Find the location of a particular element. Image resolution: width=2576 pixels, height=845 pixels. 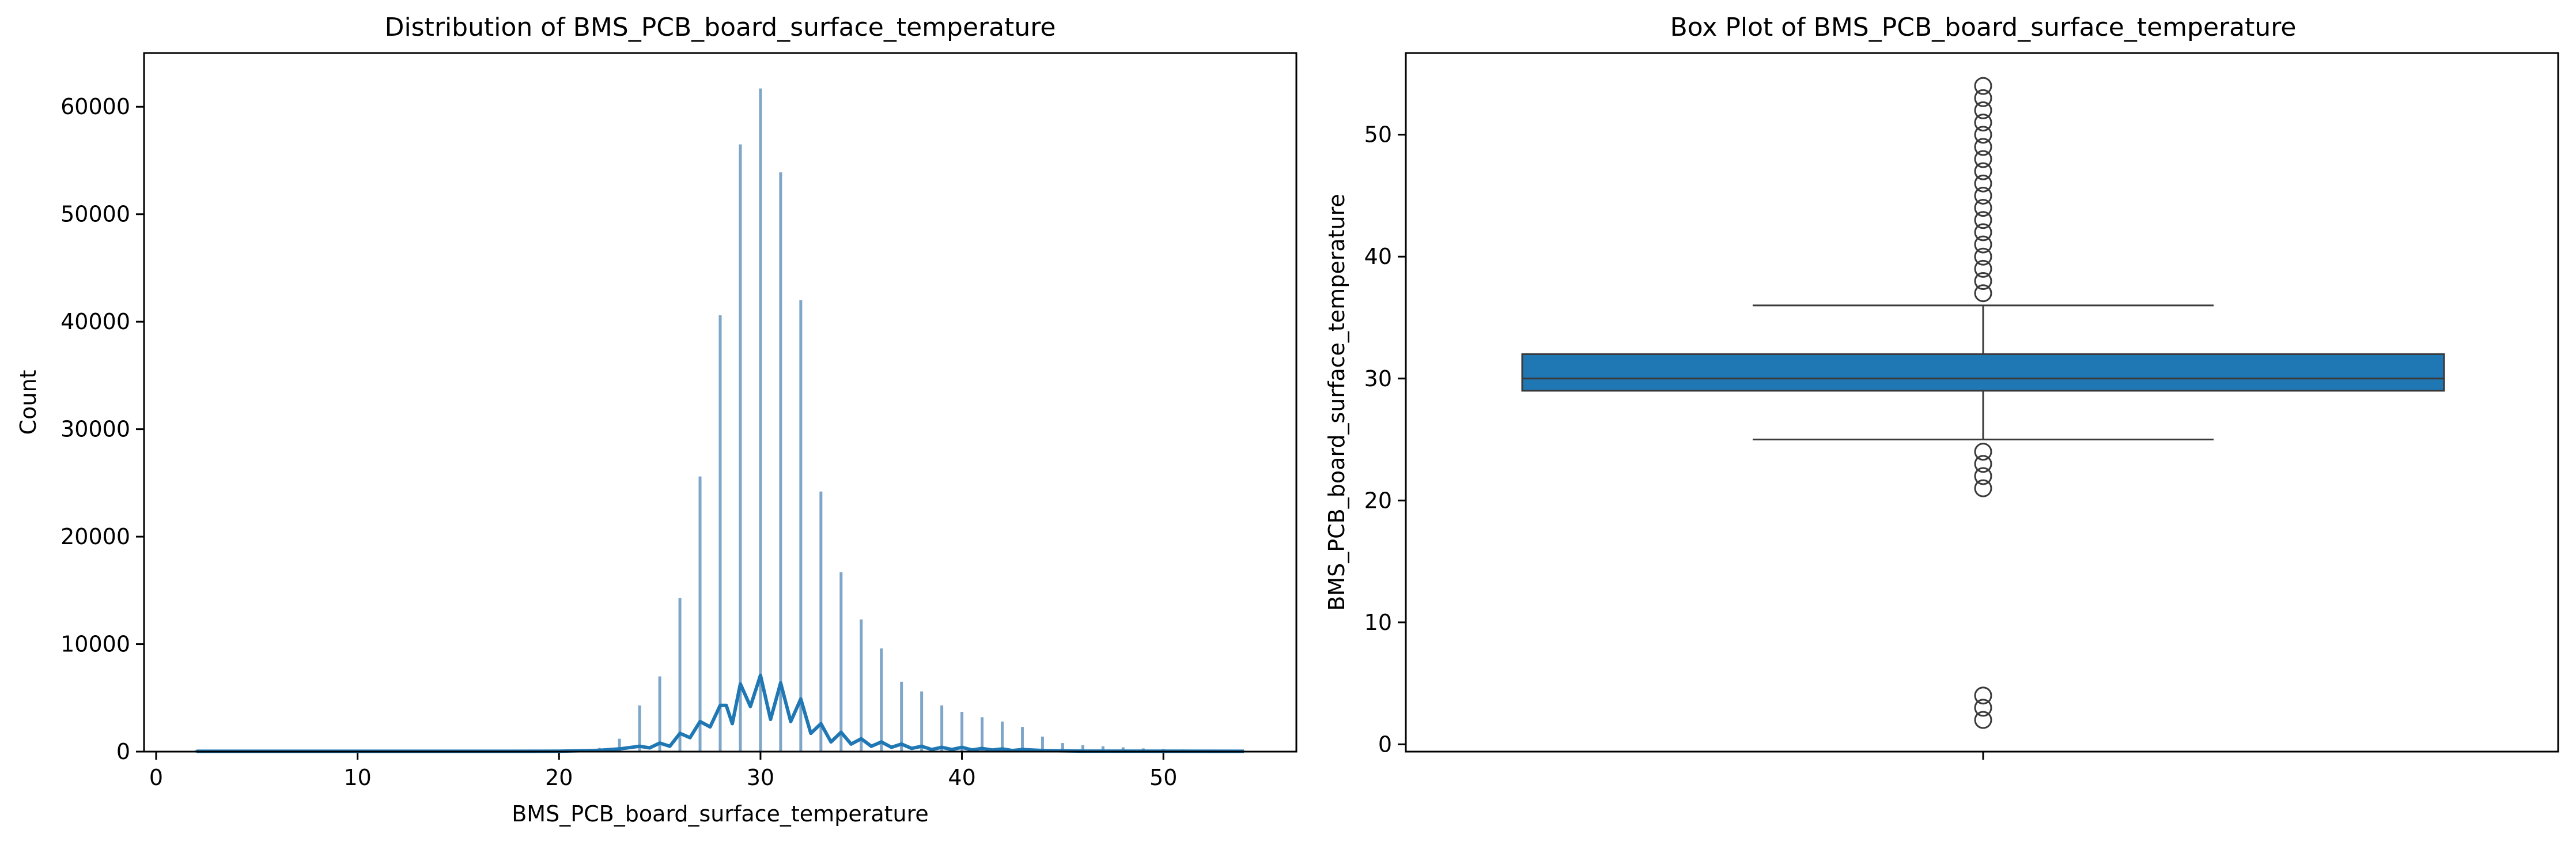

histogram-y-ticks: 0 10000 20000 30000 40000 50000 60000 is located at coordinates (102, 429).